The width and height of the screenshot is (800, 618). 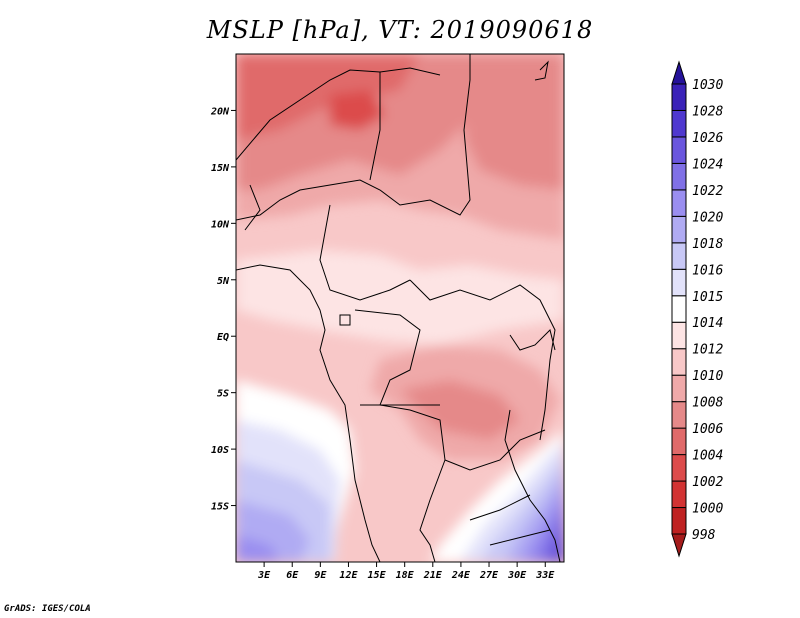 I want to click on lon-tick-label: 21E, so click(x=433, y=575).